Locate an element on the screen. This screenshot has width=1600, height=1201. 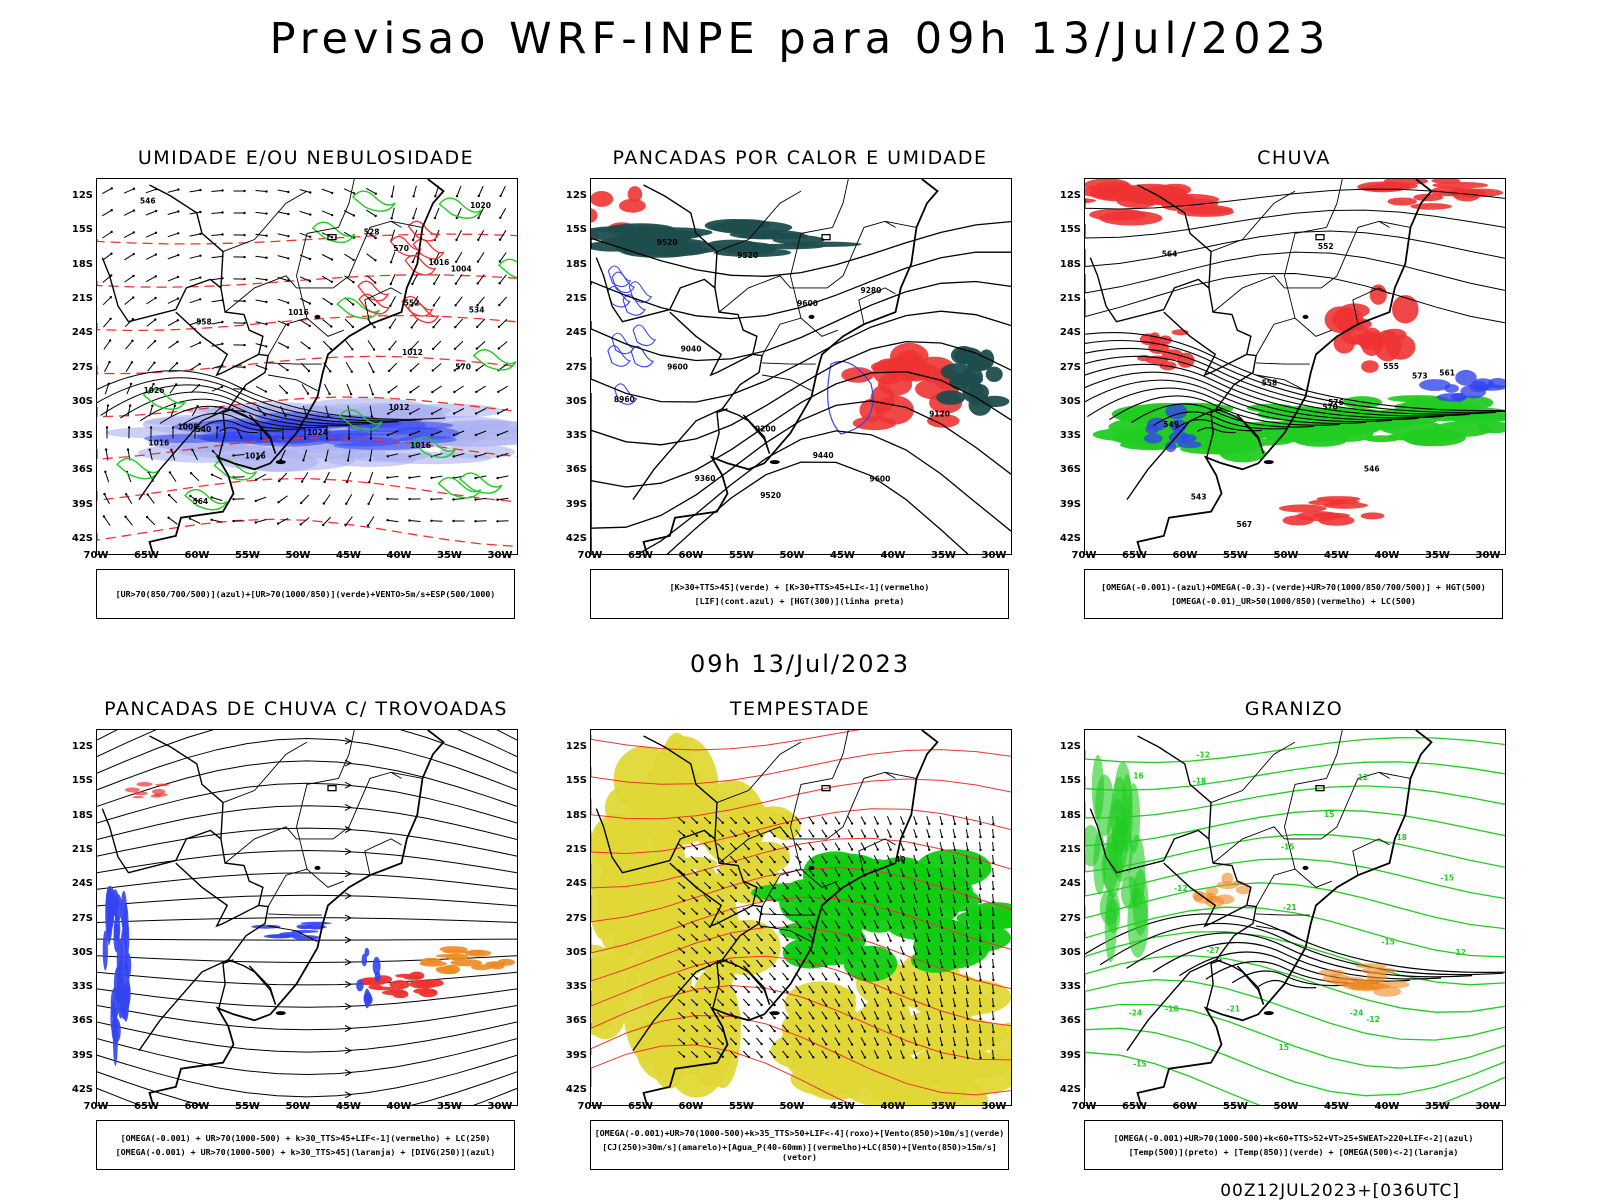
lon-tick-label: 45W is located at coordinates (349, 1106).